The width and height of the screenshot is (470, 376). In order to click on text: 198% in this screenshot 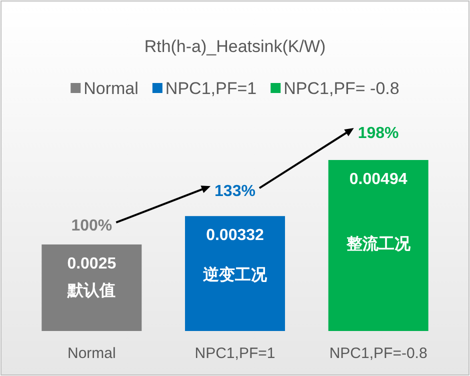, I will do `click(378, 133)`.